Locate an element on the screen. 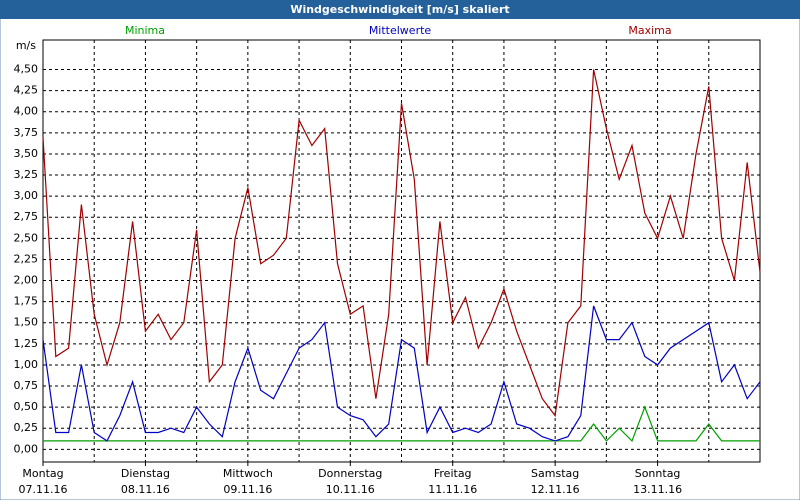 The width and height of the screenshot is (800, 500). y-axis-label: m/s is located at coordinates (26, 45).